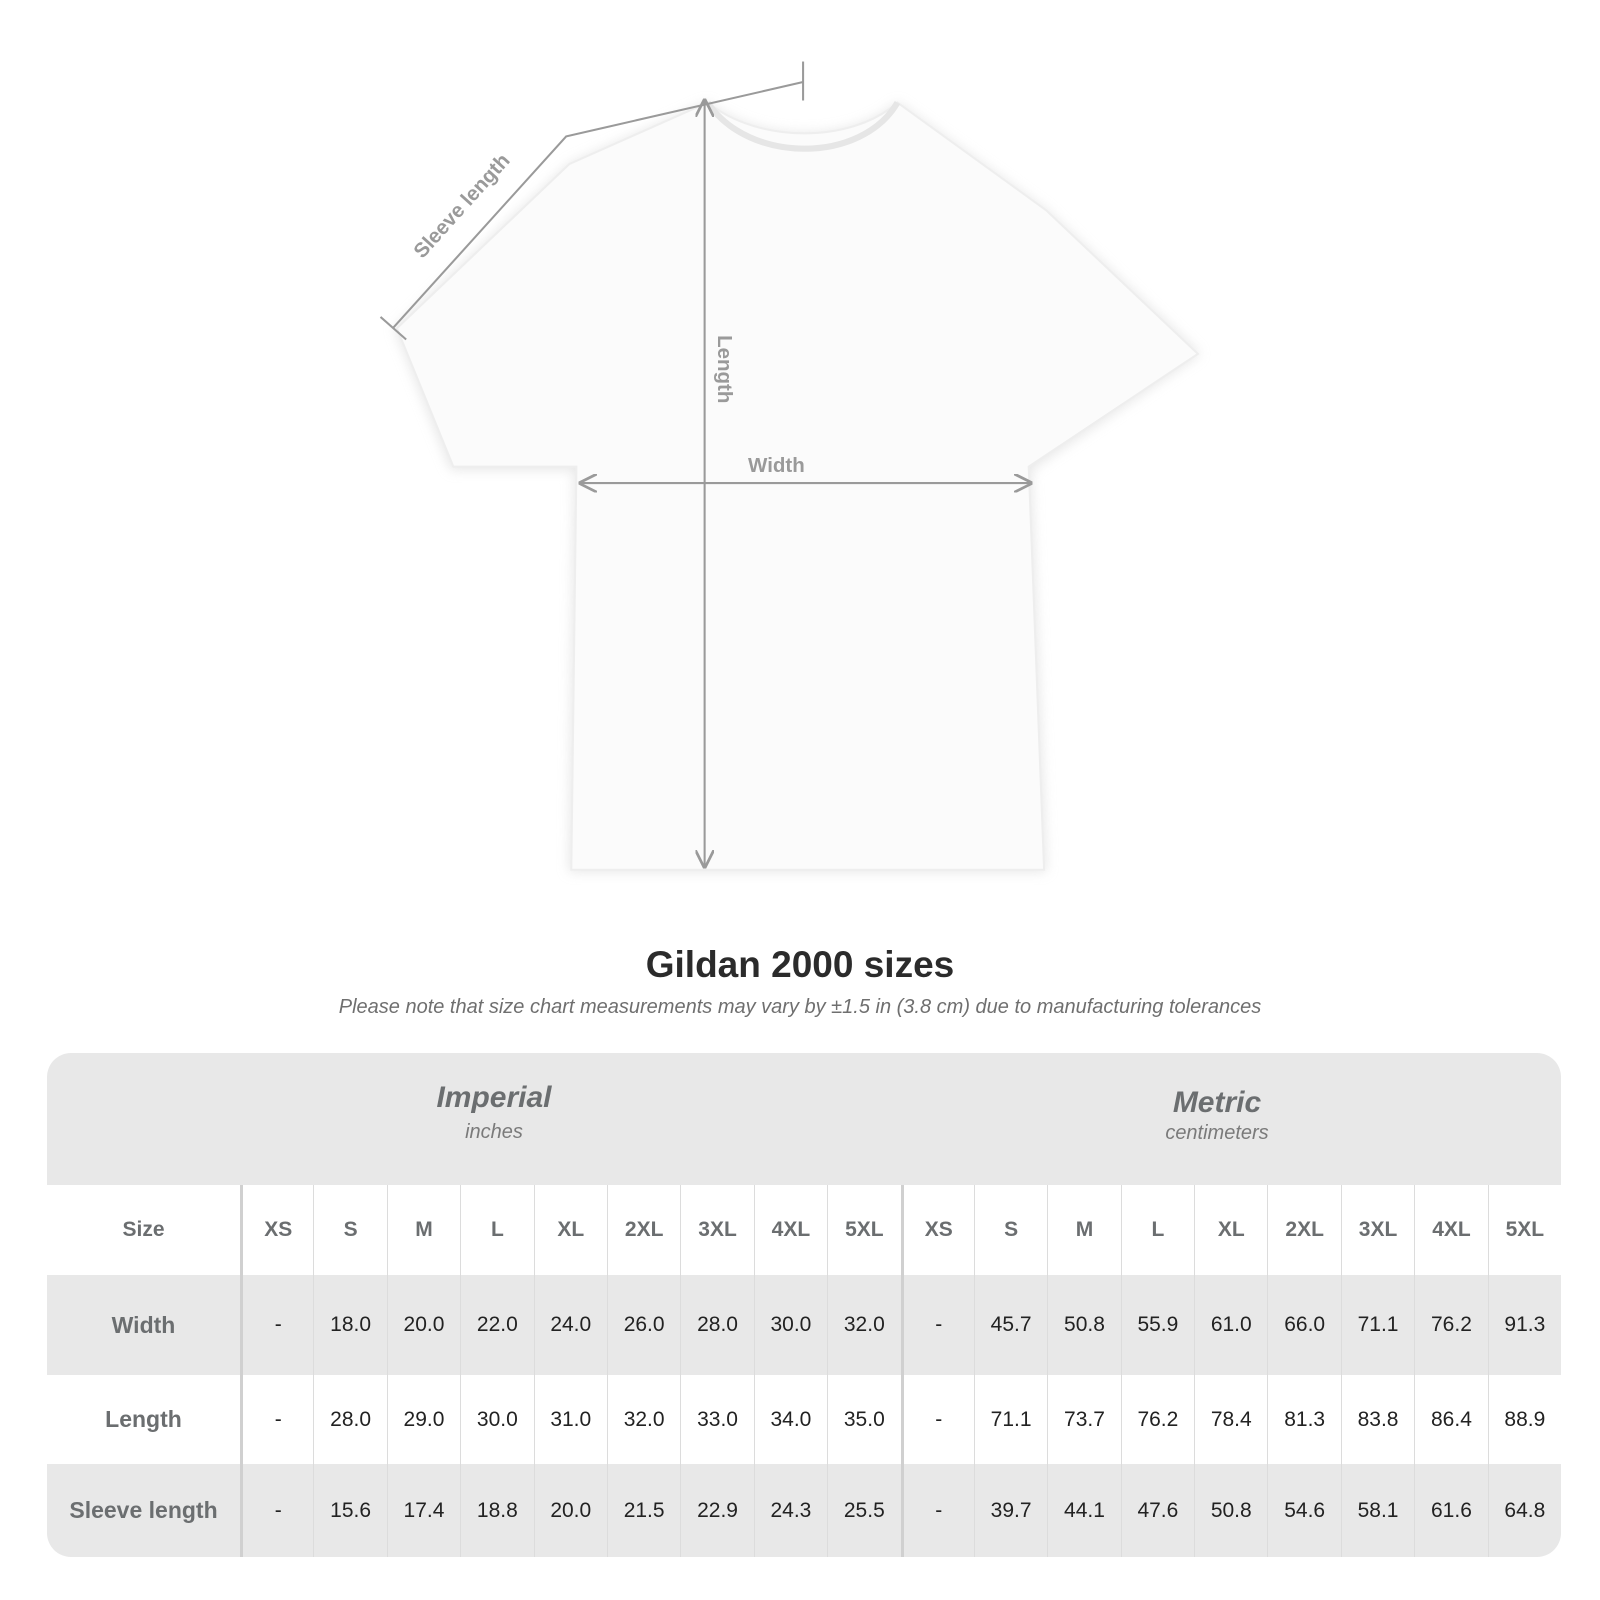  What do you see at coordinates (790, 1510) in the screenshot?
I see `value-cell: 24.3` at bounding box center [790, 1510].